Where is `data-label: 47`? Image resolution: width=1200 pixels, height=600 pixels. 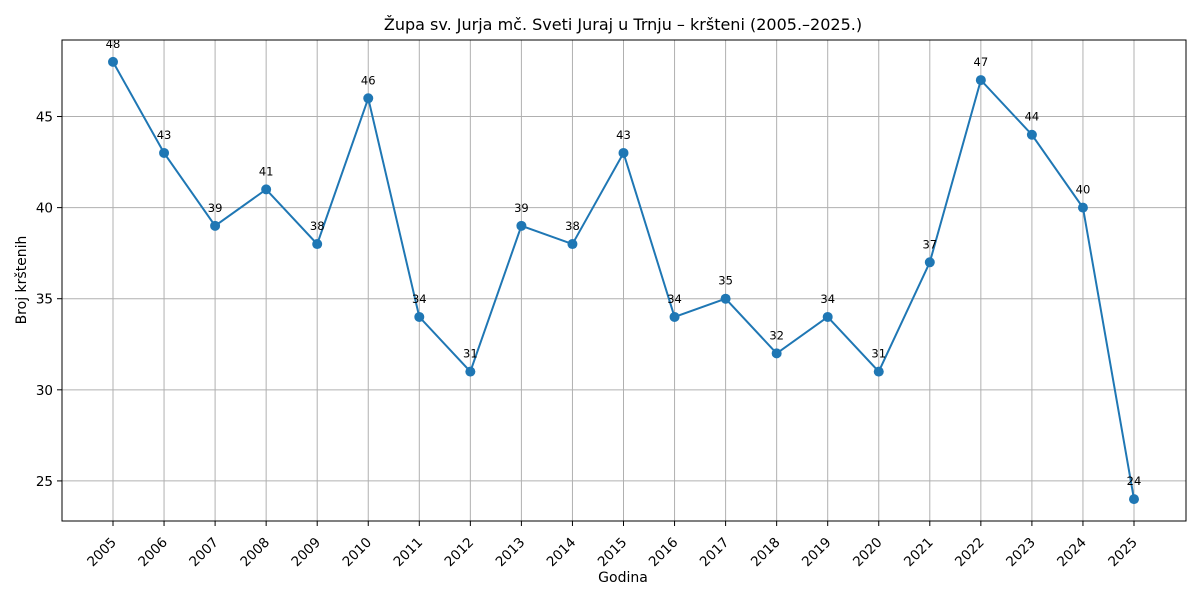
data-label: 47 is located at coordinates (981, 62).